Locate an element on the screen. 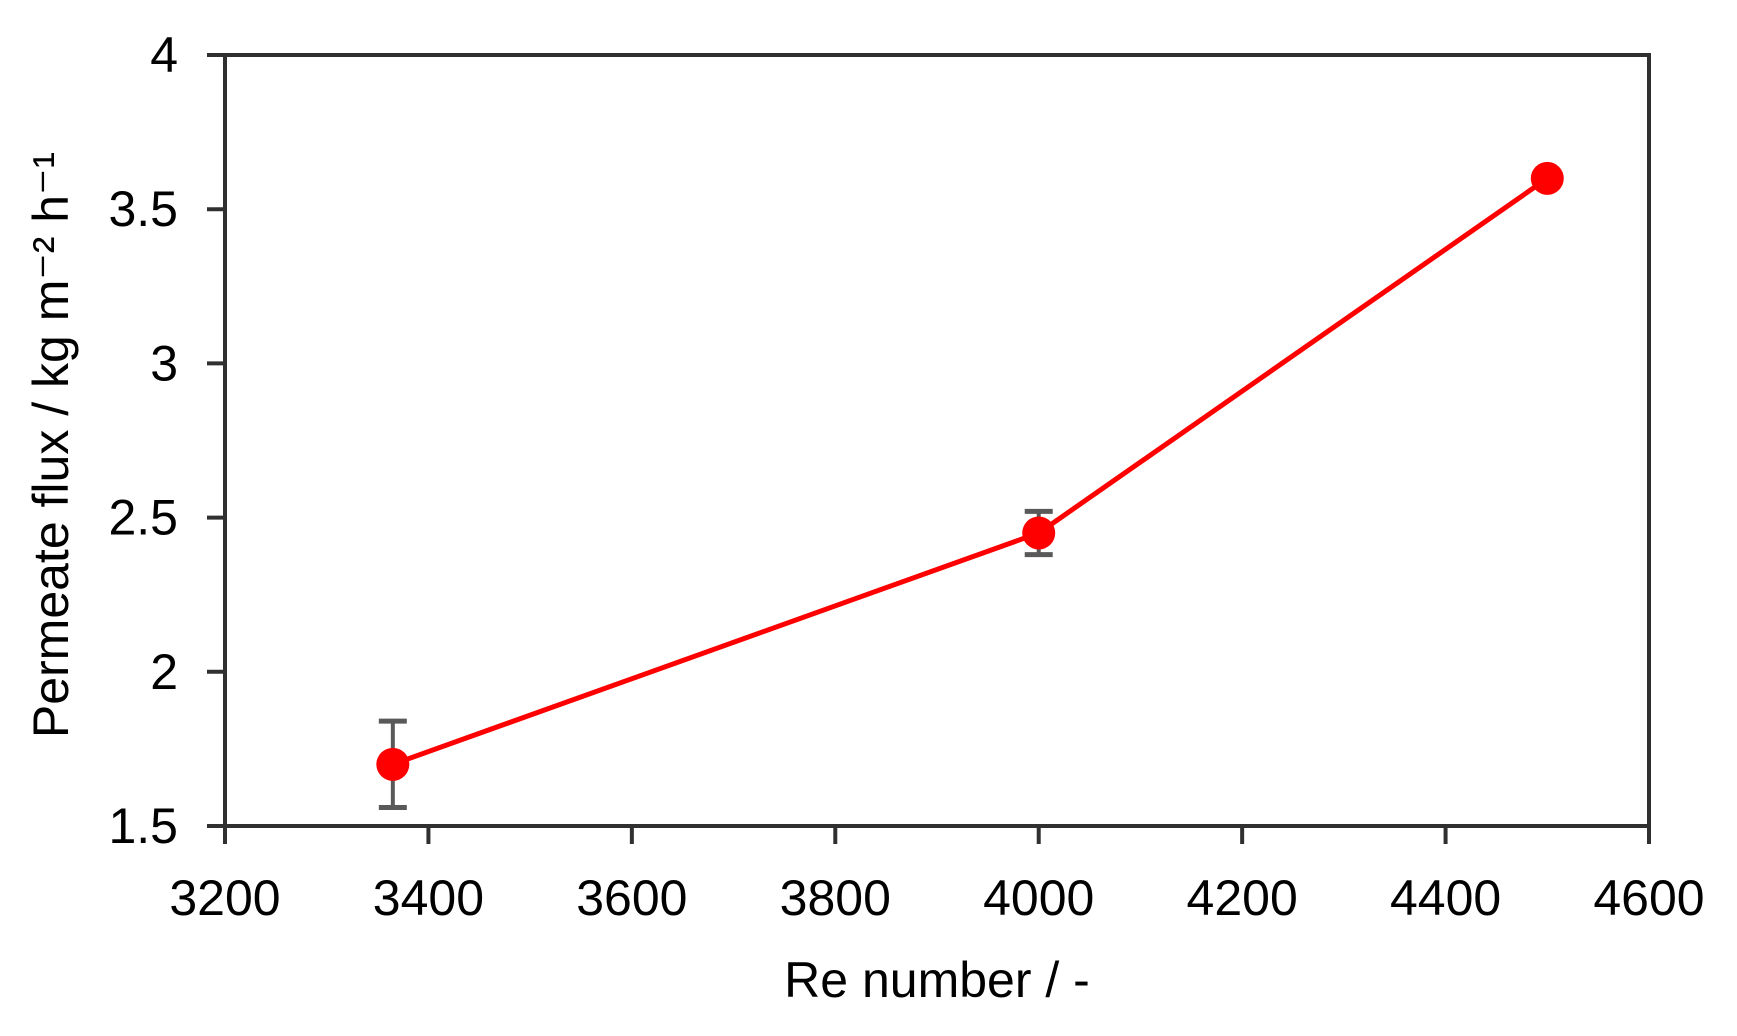 The width and height of the screenshot is (1737, 1036). y-axis-tick-label: 4 is located at coordinates (164, 55).